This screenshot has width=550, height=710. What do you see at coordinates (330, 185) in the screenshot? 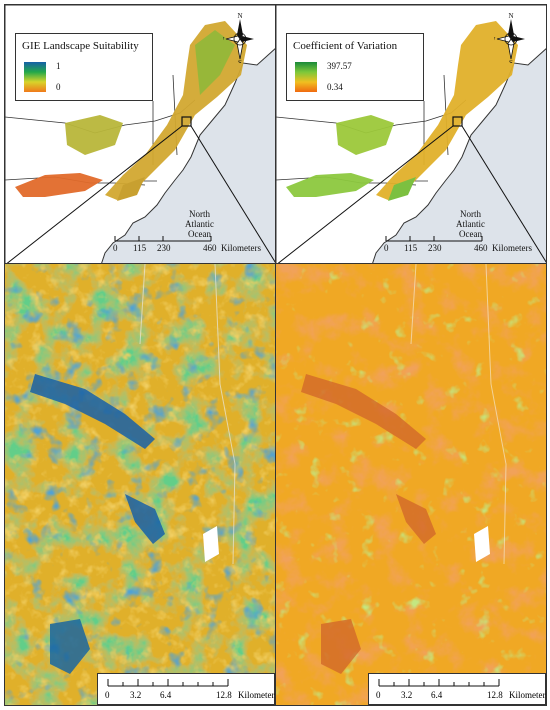
I see `cv-region-southwest` at bounding box center [330, 185].